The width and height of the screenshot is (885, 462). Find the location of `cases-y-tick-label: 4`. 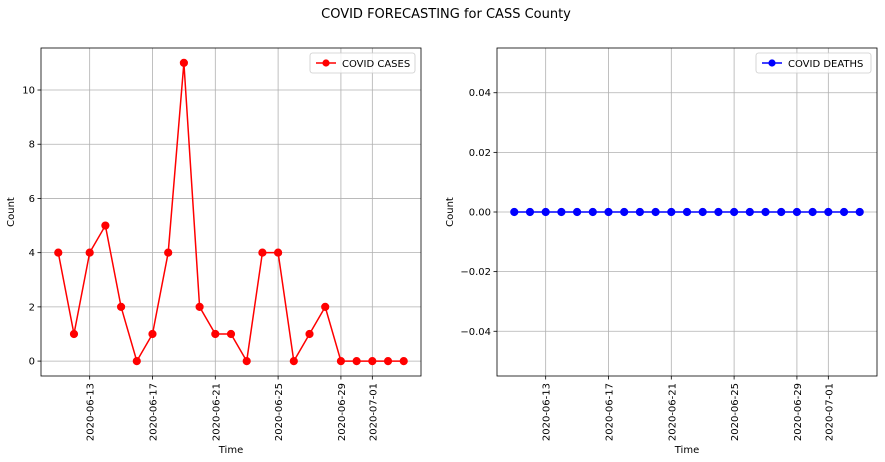

cases-y-tick-label: 4 is located at coordinates (32, 253).